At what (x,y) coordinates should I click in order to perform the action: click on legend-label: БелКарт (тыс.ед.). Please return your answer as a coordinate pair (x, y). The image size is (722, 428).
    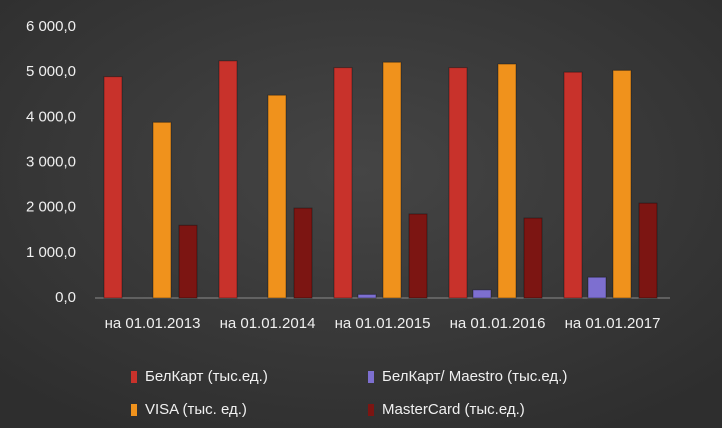
    Looking at the image, I should click on (206, 376).